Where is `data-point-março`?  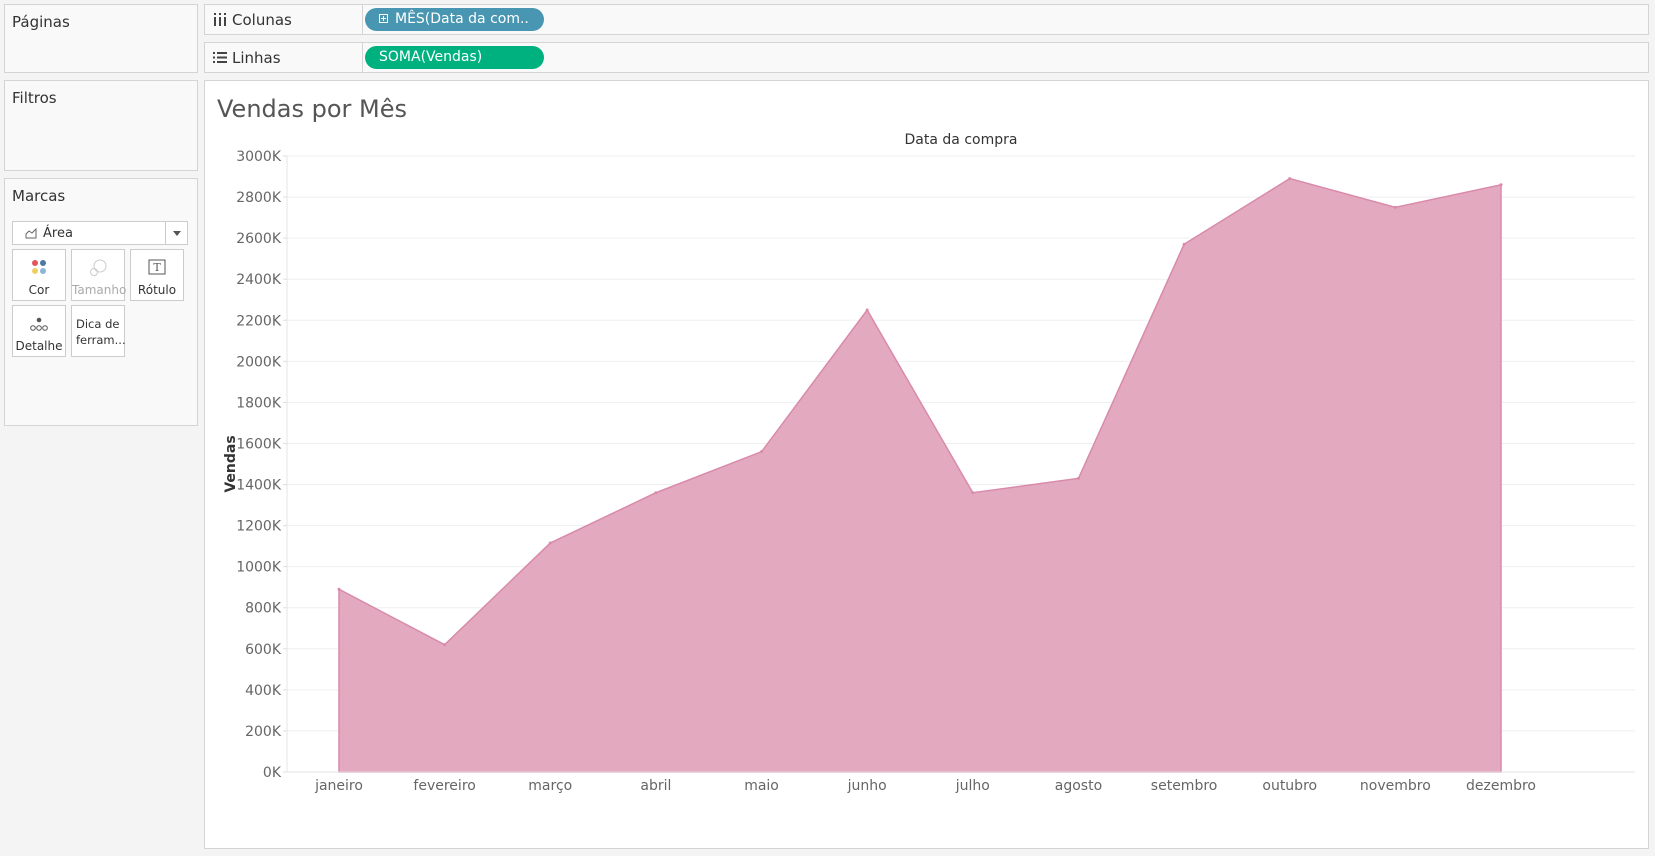 data-point-março is located at coordinates (550, 543).